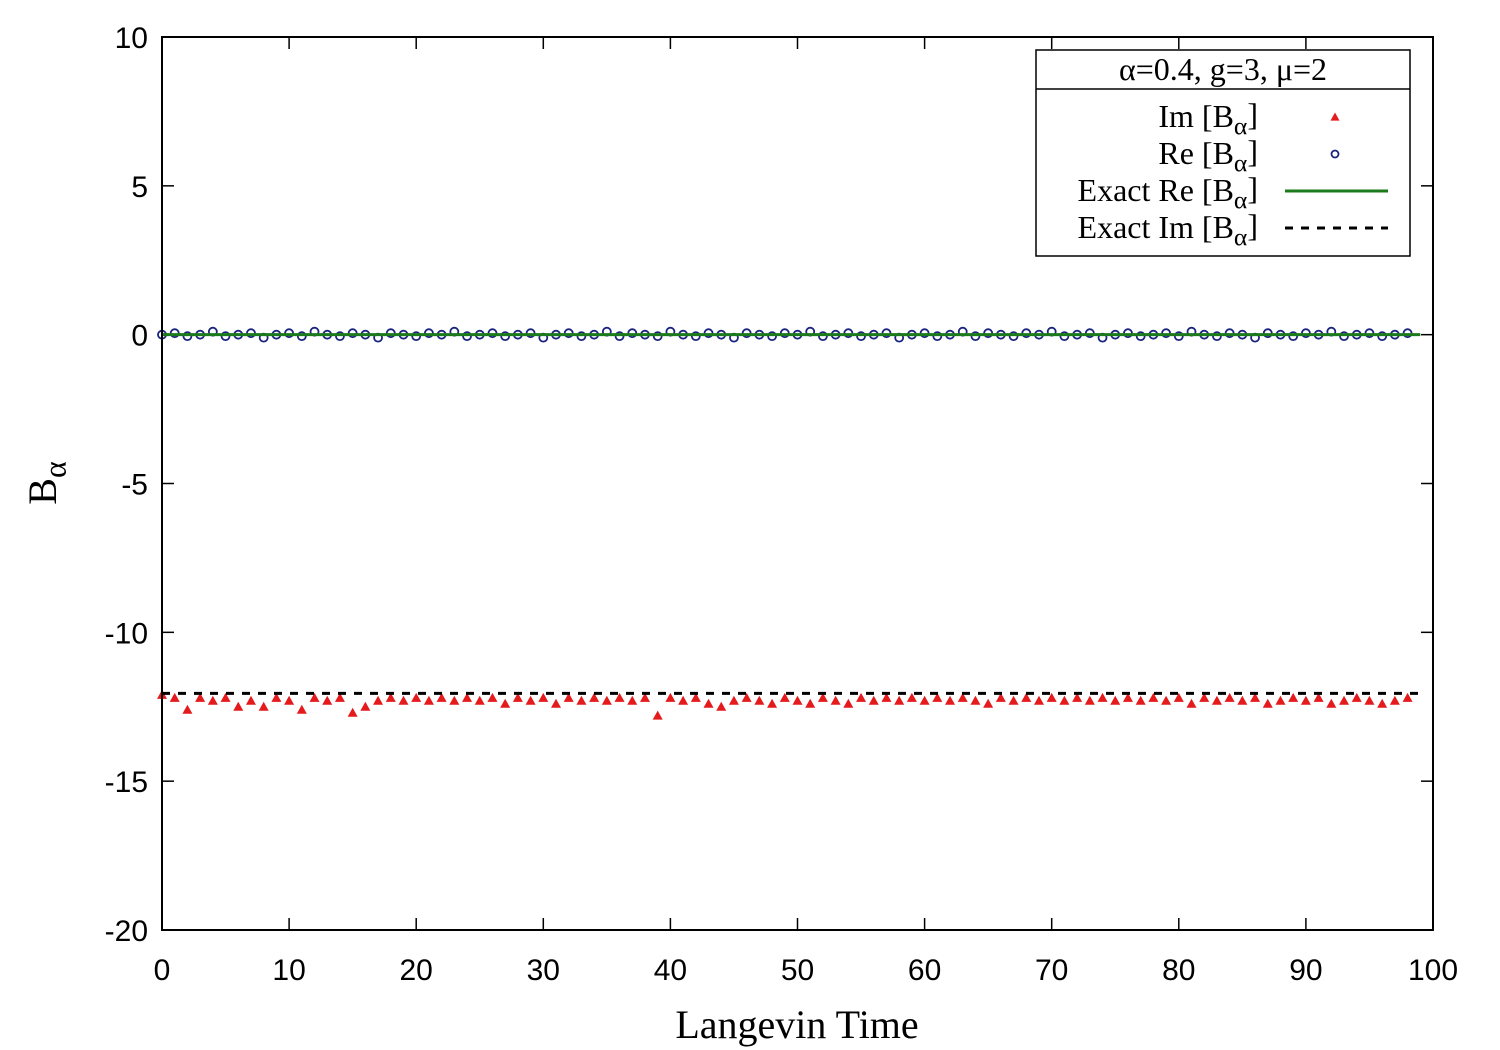  I want to click on x-tick-label: 20, so click(416, 970).